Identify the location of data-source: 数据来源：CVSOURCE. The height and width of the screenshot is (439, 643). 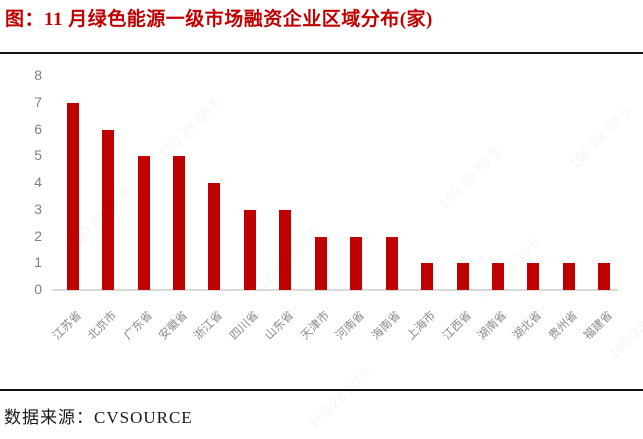
(98, 417).